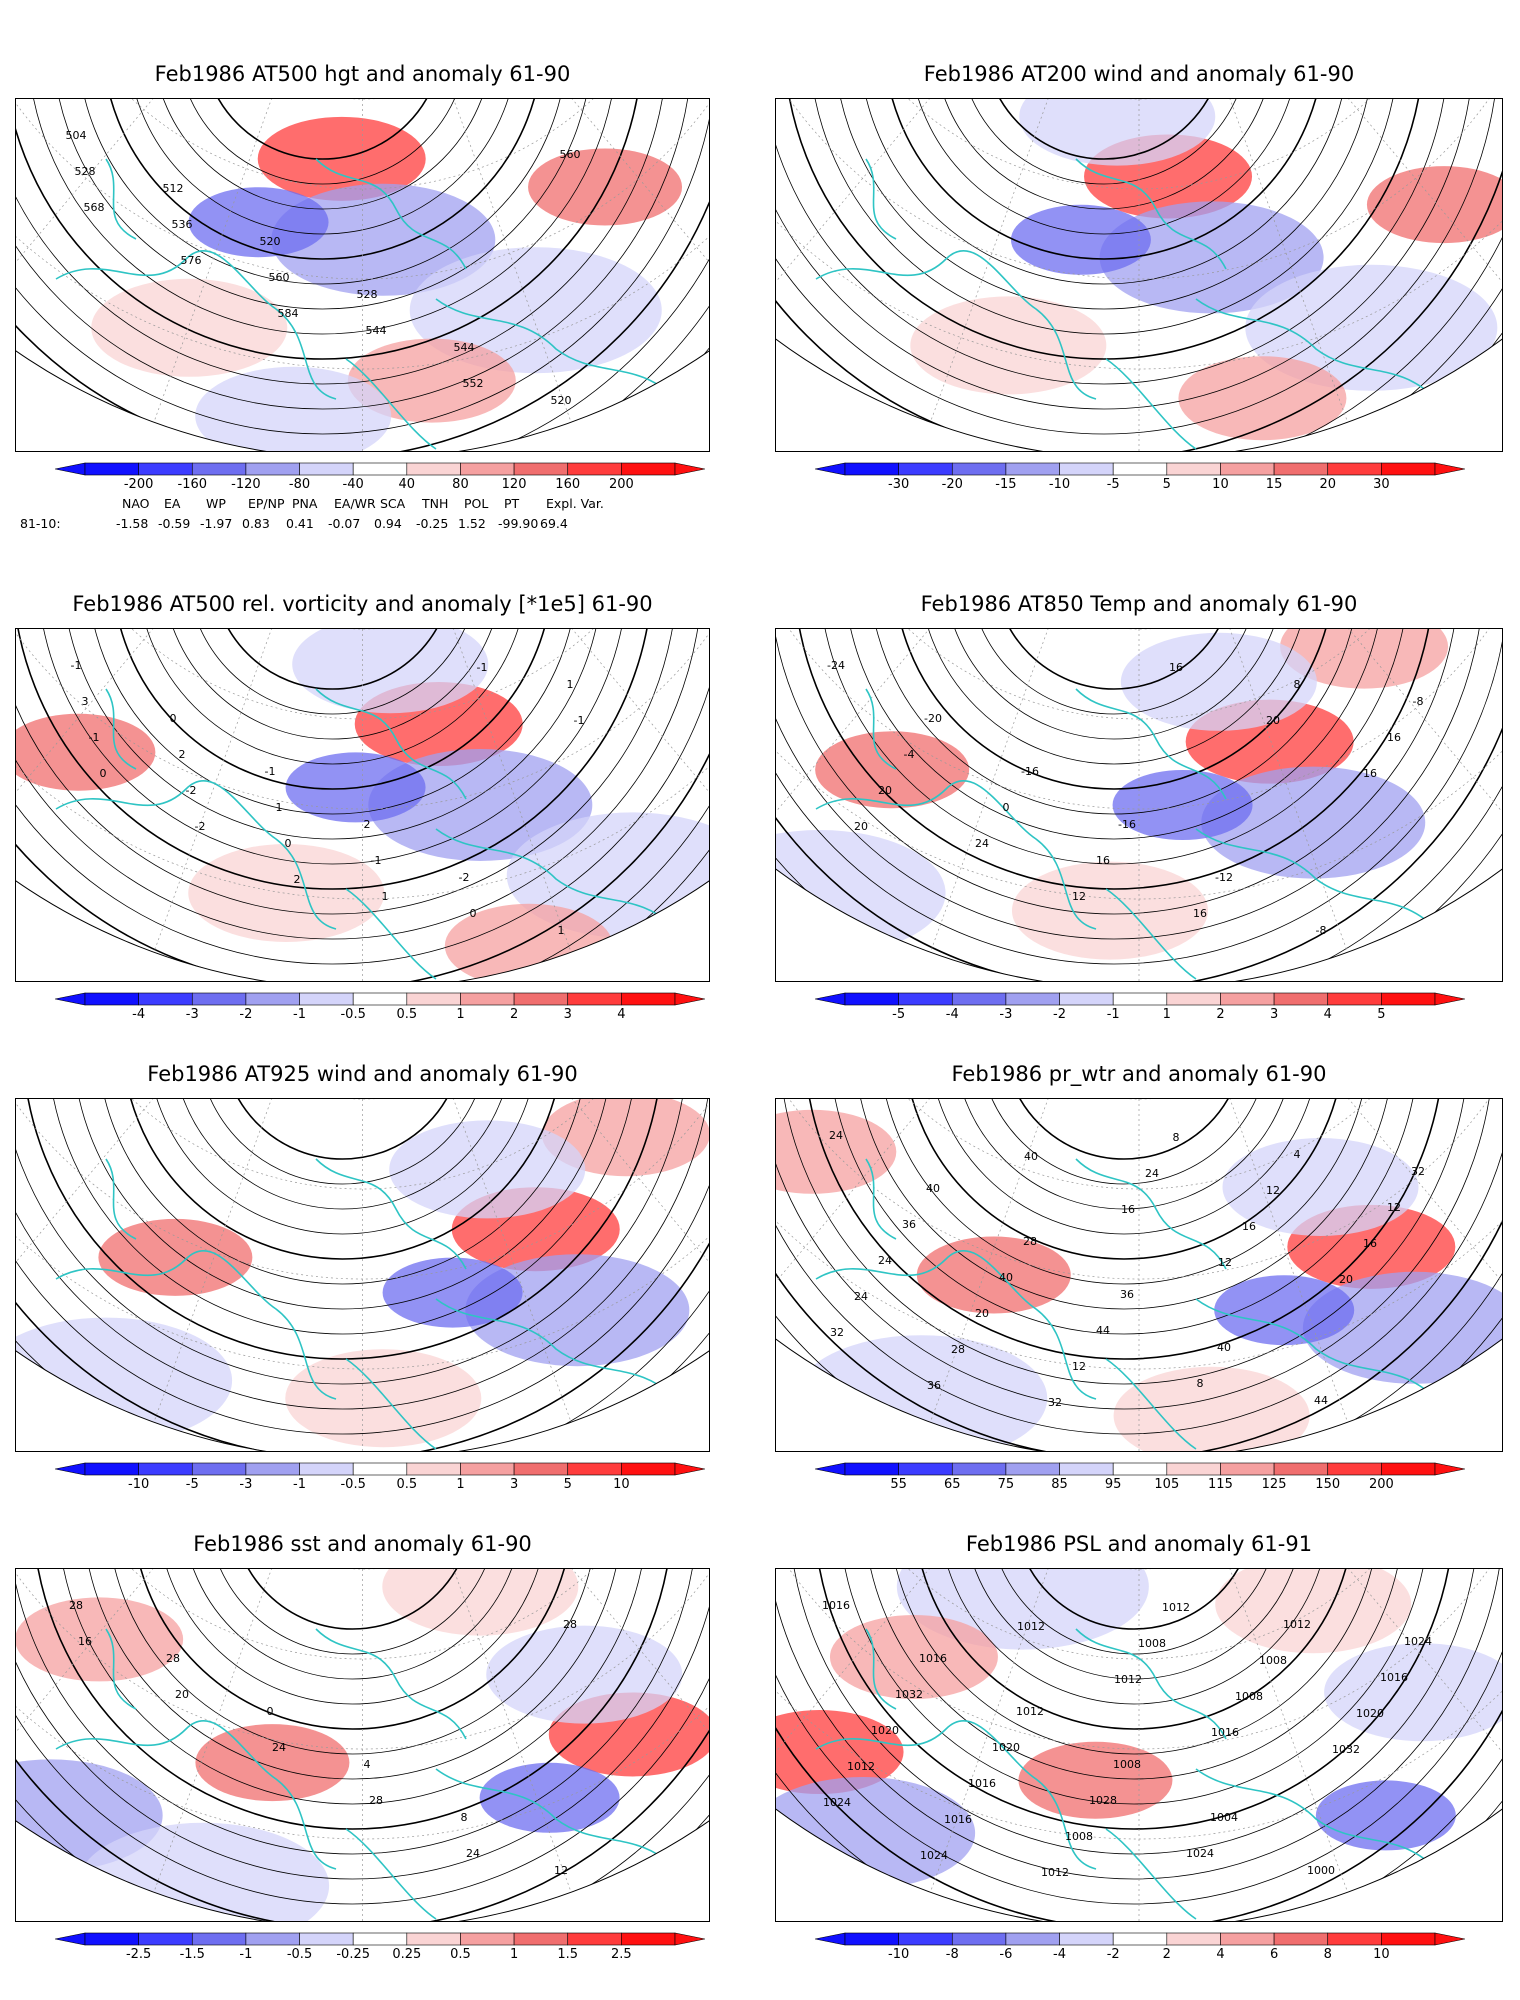 The height and width of the screenshot is (2000, 1520). I want to click on tele-header: POL, so click(476, 503).